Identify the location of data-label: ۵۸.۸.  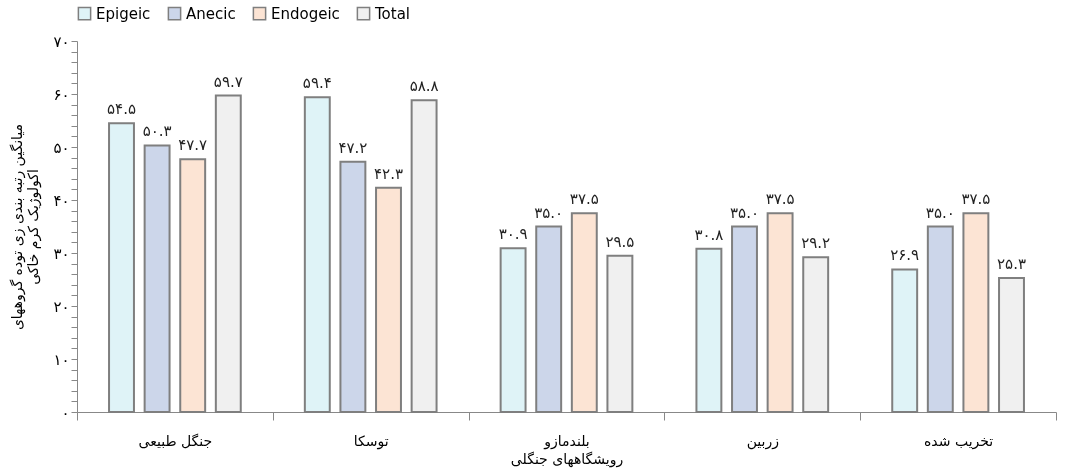
(424, 86).